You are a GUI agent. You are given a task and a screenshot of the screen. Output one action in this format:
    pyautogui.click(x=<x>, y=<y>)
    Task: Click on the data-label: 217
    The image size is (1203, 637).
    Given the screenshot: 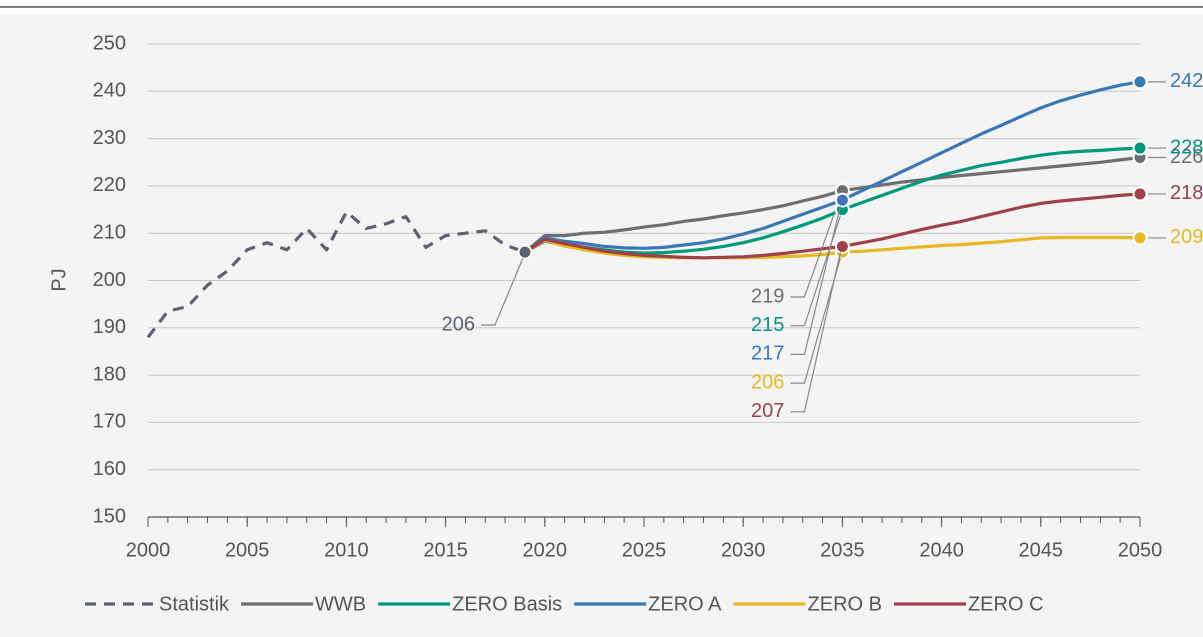 What is the action you would take?
    pyautogui.click(x=767, y=354)
    